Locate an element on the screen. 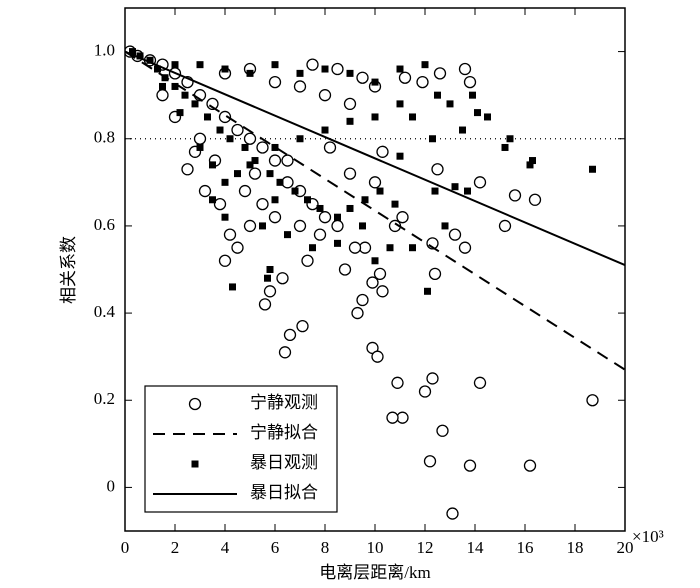 The height and width of the screenshot is (588, 700). x-tick-label: 20 is located at coordinates (625, 547).